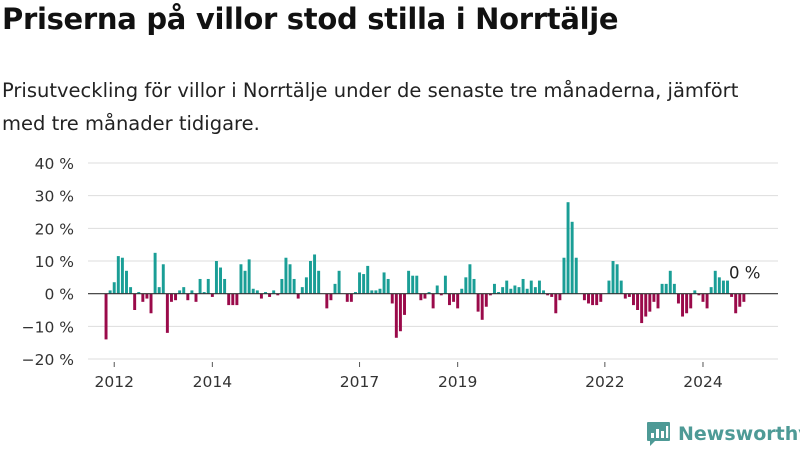 The width and height of the screenshot is (800, 450). What do you see at coordinates (744, 273) in the screenshot?
I see `last-value-label: 0 %` at bounding box center [744, 273].